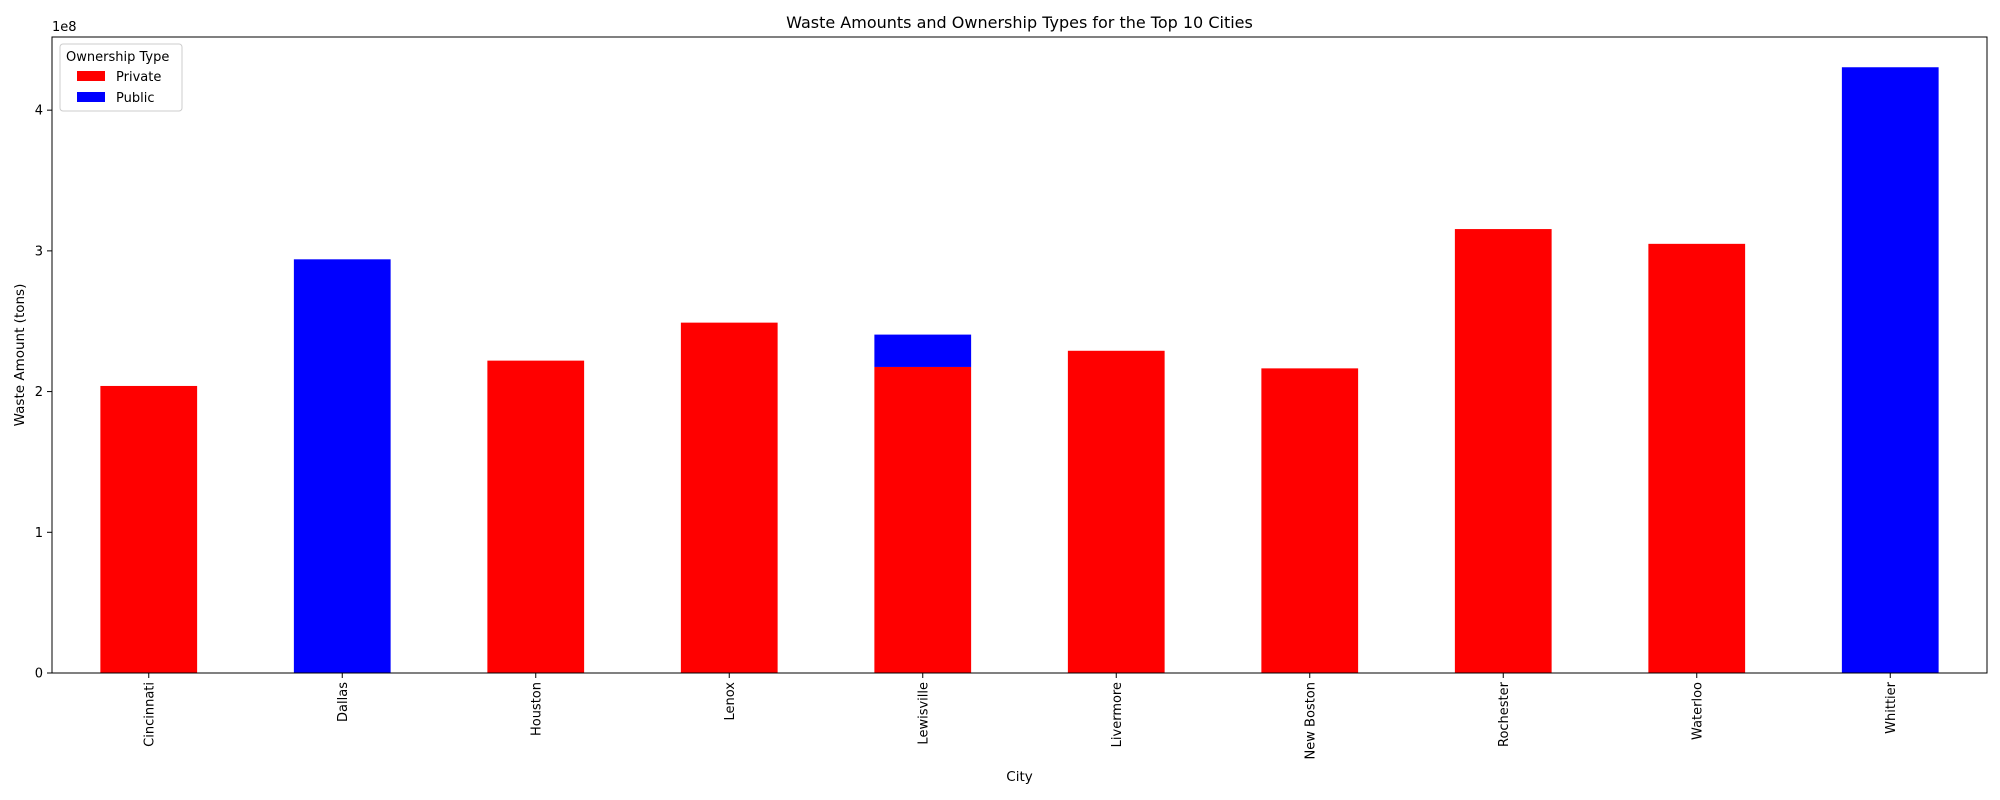 The width and height of the screenshot is (2000, 800). What do you see at coordinates (729, 497) in the screenshot?
I see `bar-private-lenox` at bounding box center [729, 497].